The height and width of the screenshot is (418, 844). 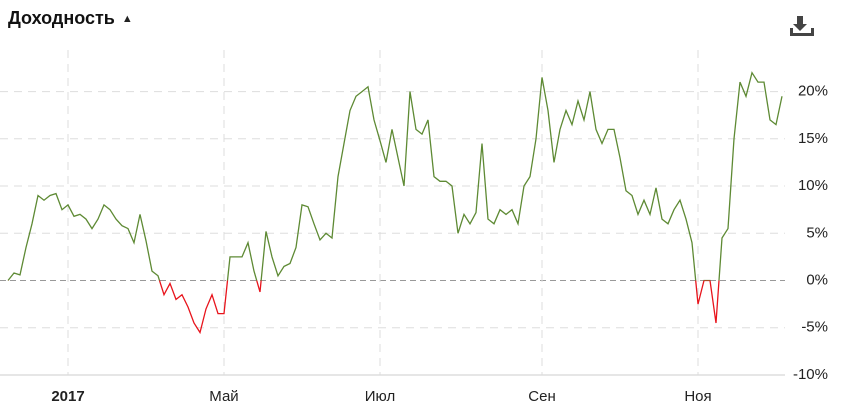 I want to click on x-tick-label: Сен, so click(x=541, y=396).